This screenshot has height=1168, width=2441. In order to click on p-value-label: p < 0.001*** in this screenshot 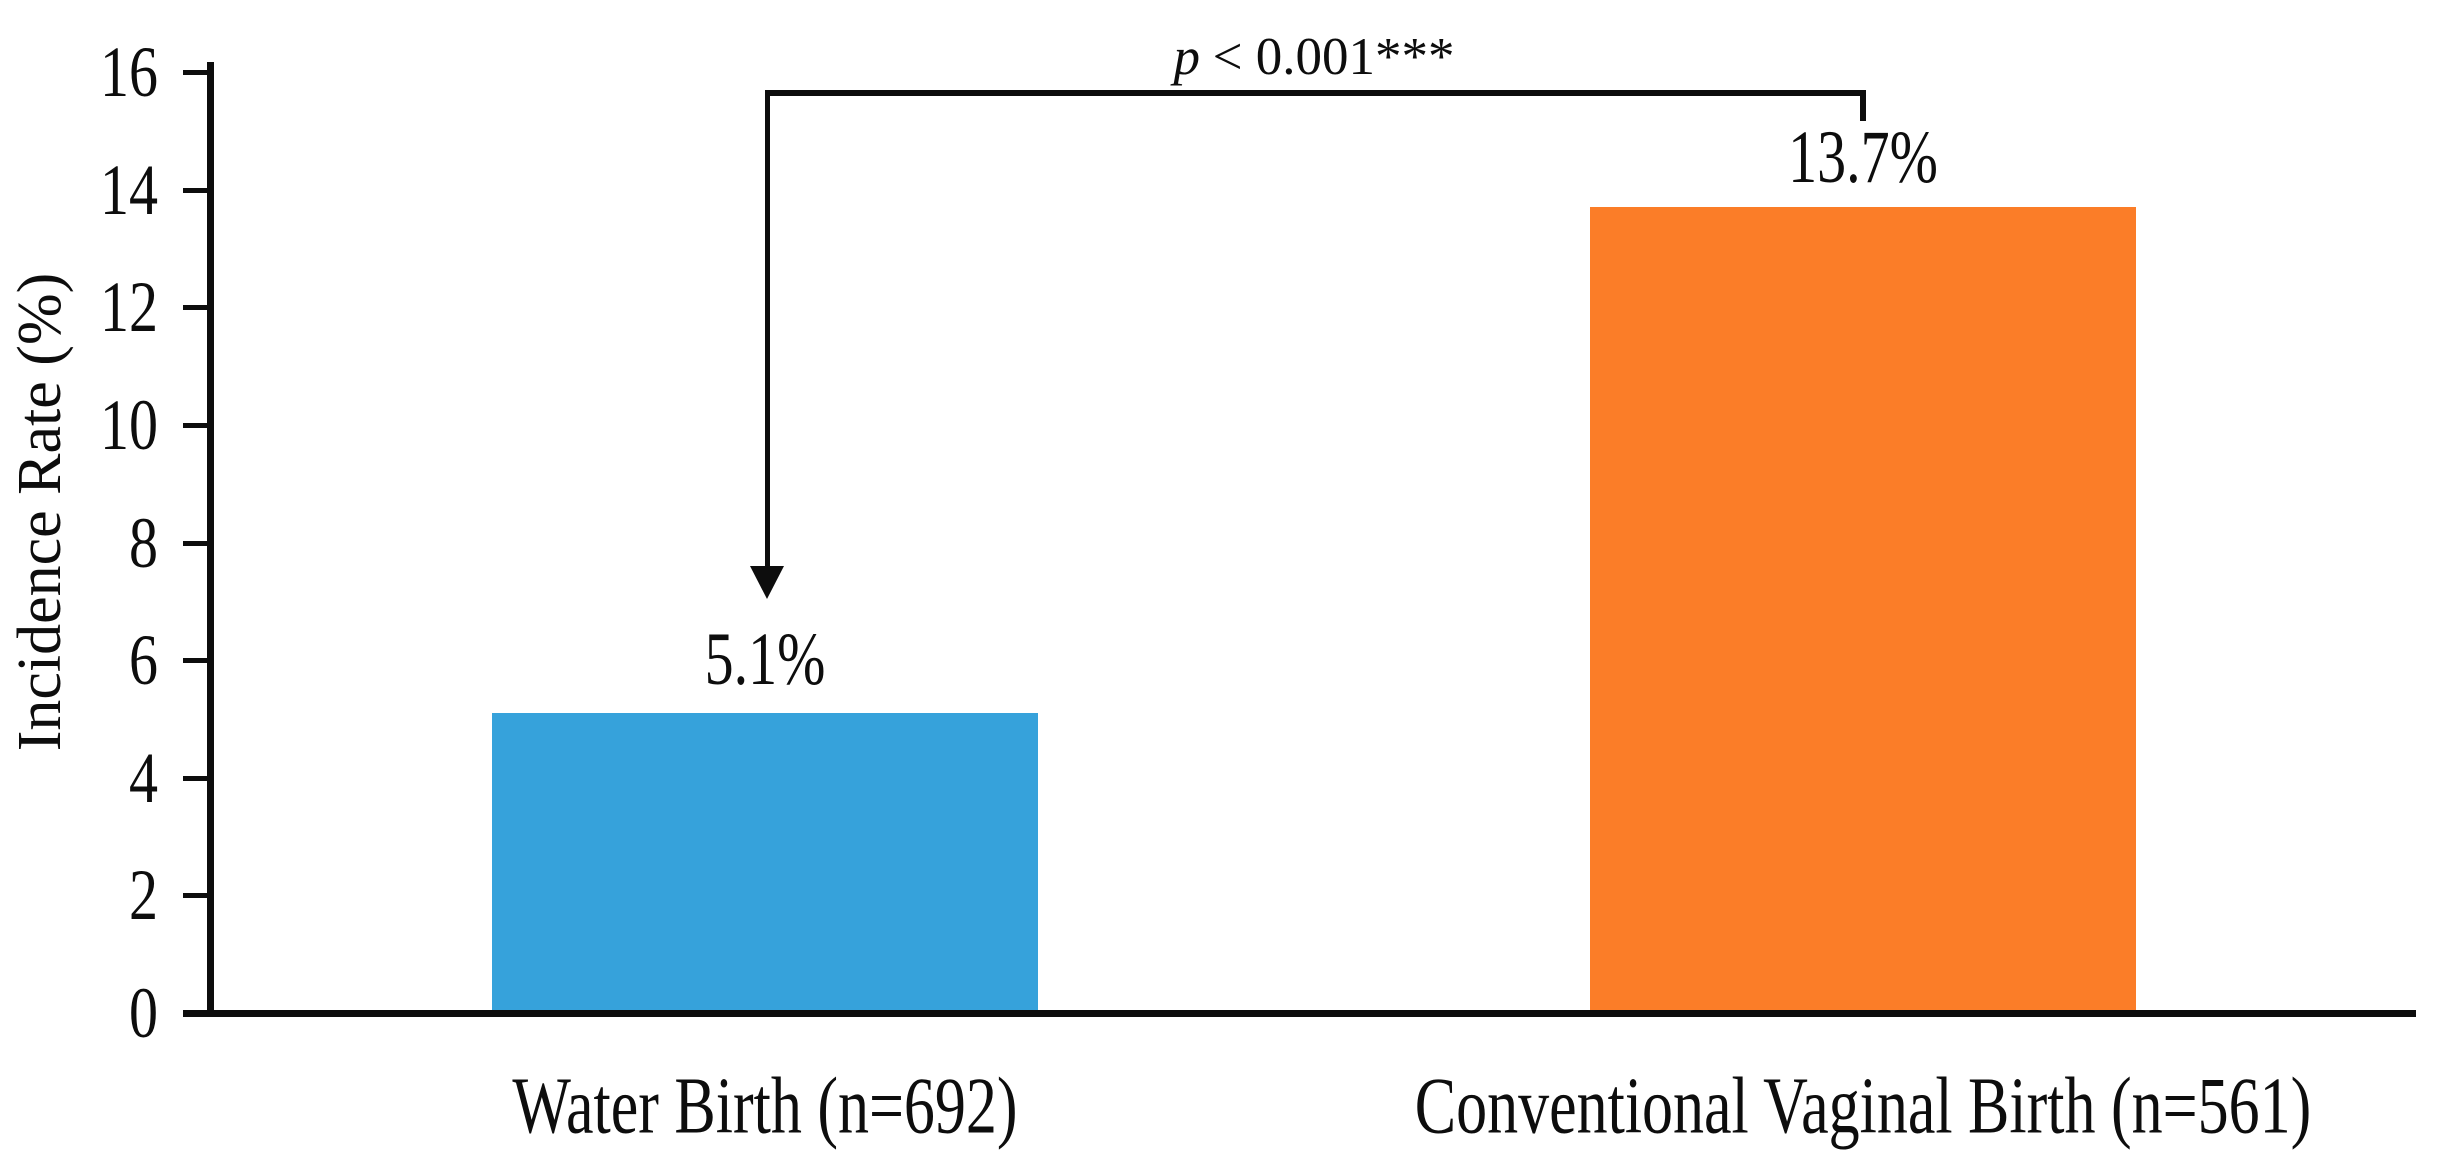, I will do `click(1313, 57)`.